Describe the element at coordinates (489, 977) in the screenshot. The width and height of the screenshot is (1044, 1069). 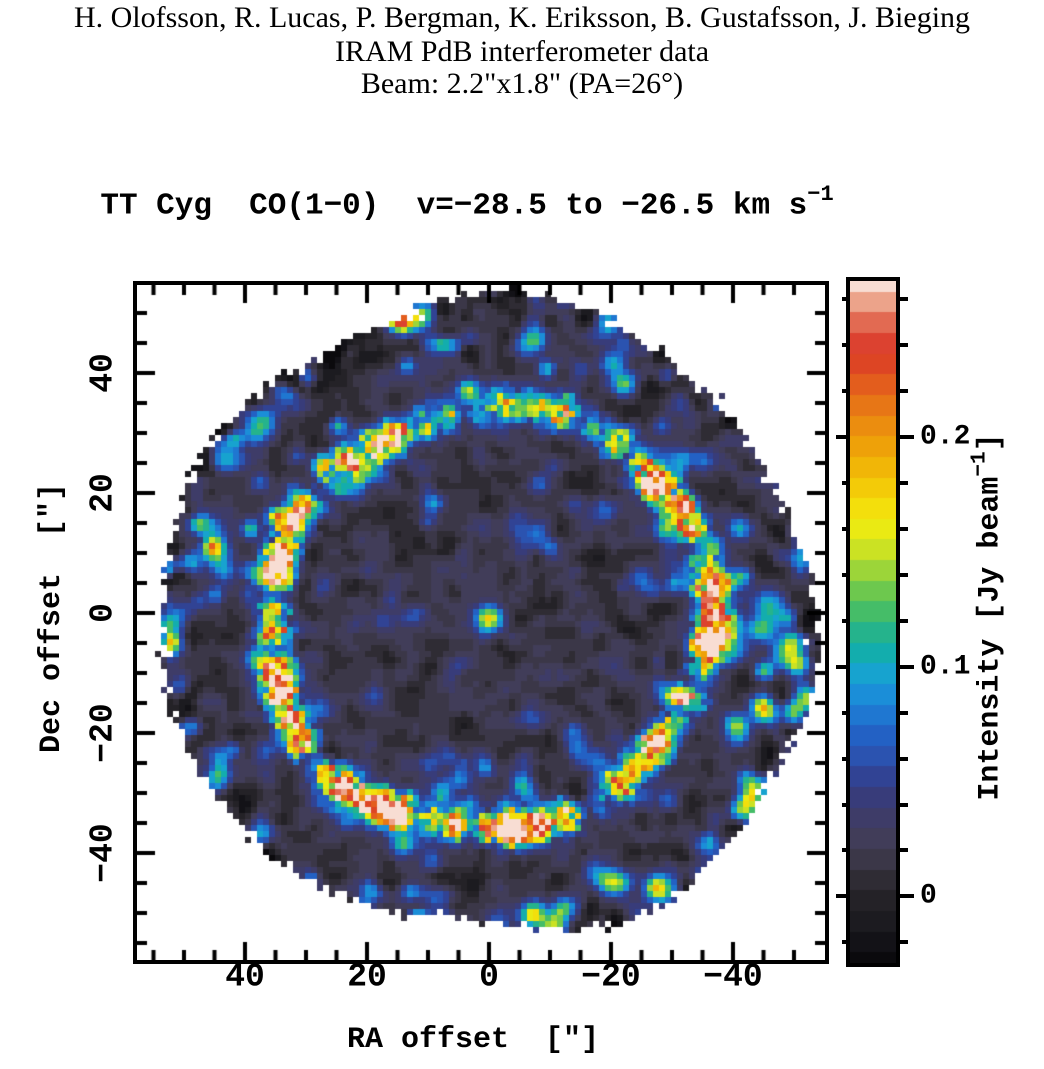
I see `x-tick-label: 0` at that location.